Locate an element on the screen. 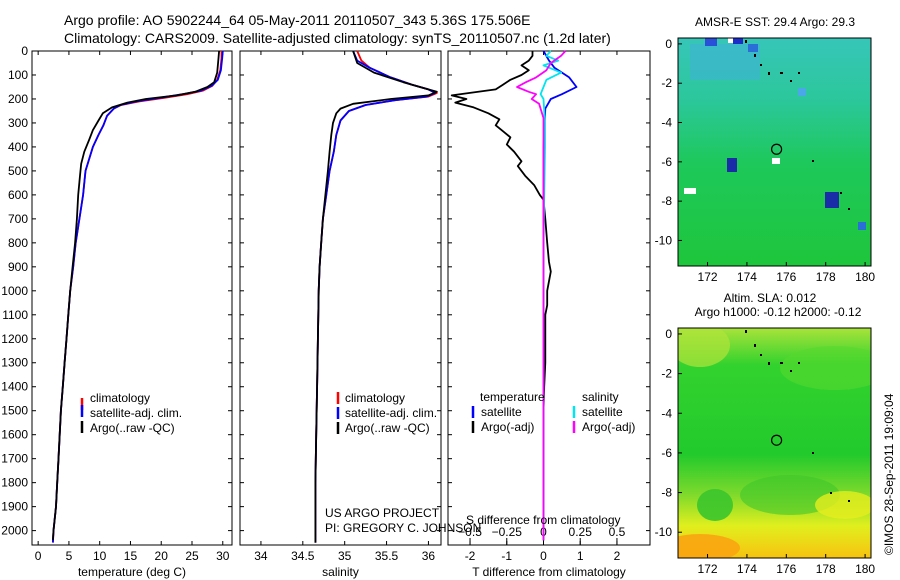 Image resolution: width=900 pixels, height=580 pixels. x-tick-label: 0 is located at coordinates (38, 556).